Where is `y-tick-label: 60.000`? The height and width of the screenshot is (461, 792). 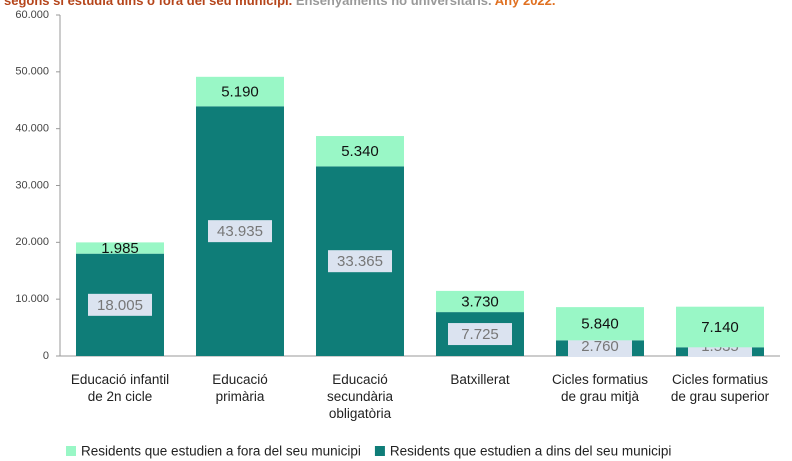 y-tick-label: 60.000 is located at coordinates (32, 15).